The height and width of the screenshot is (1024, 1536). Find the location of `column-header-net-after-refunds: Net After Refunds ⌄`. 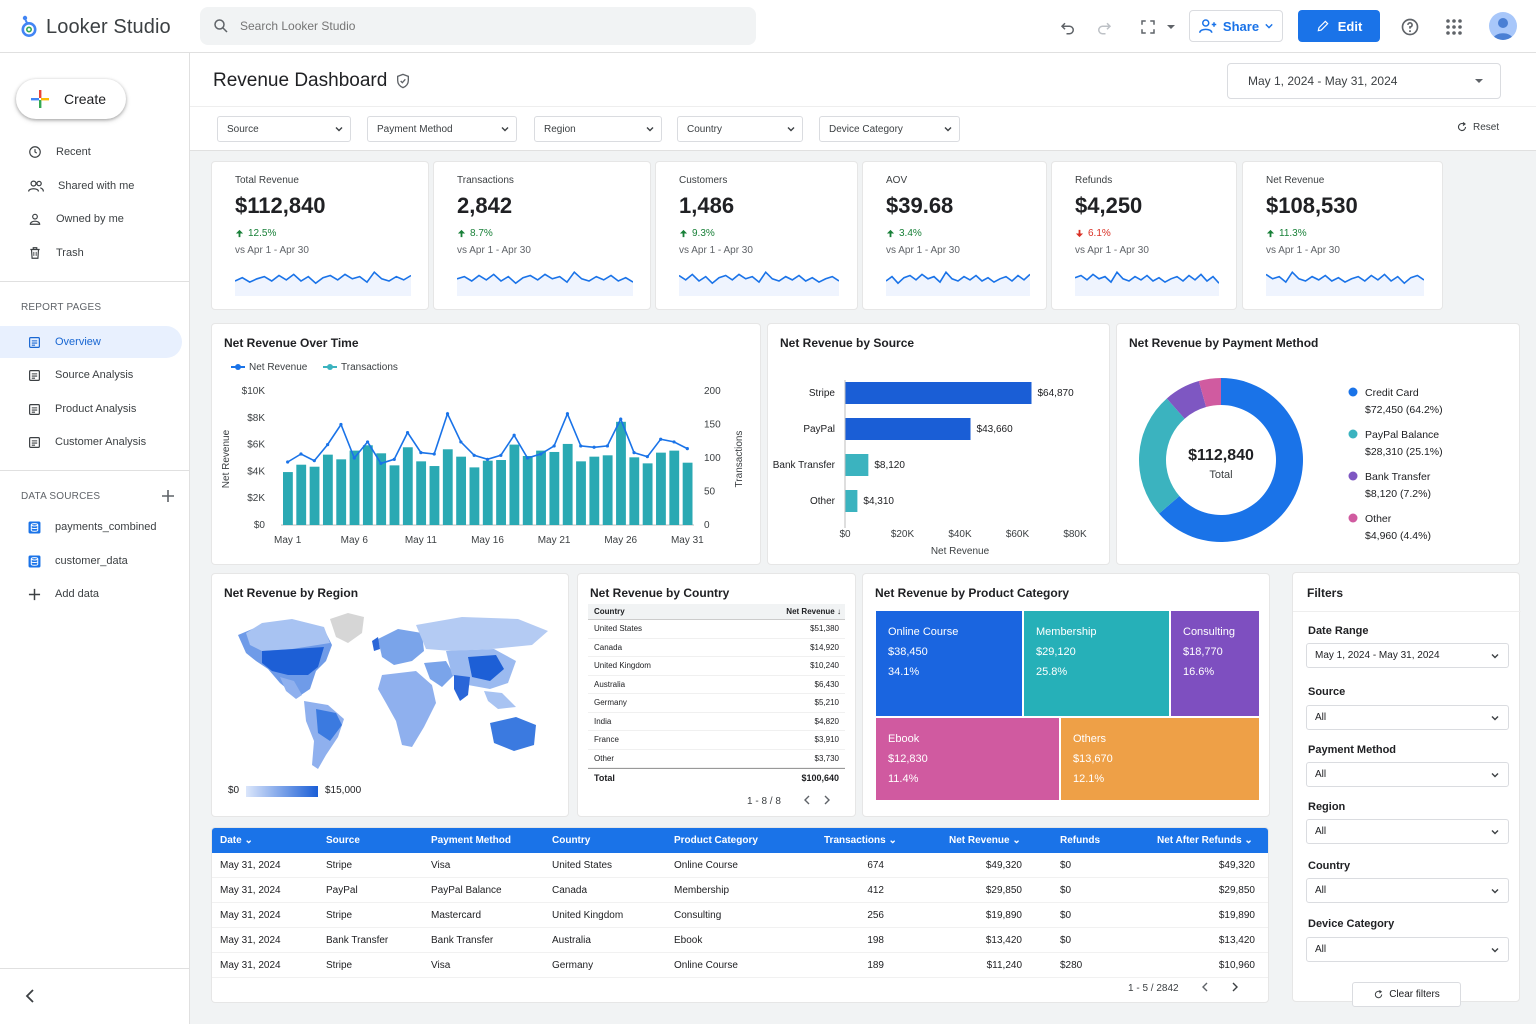

column-header-net-after-refunds: Net After Refunds ⌄ is located at coordinates (1205, 840).